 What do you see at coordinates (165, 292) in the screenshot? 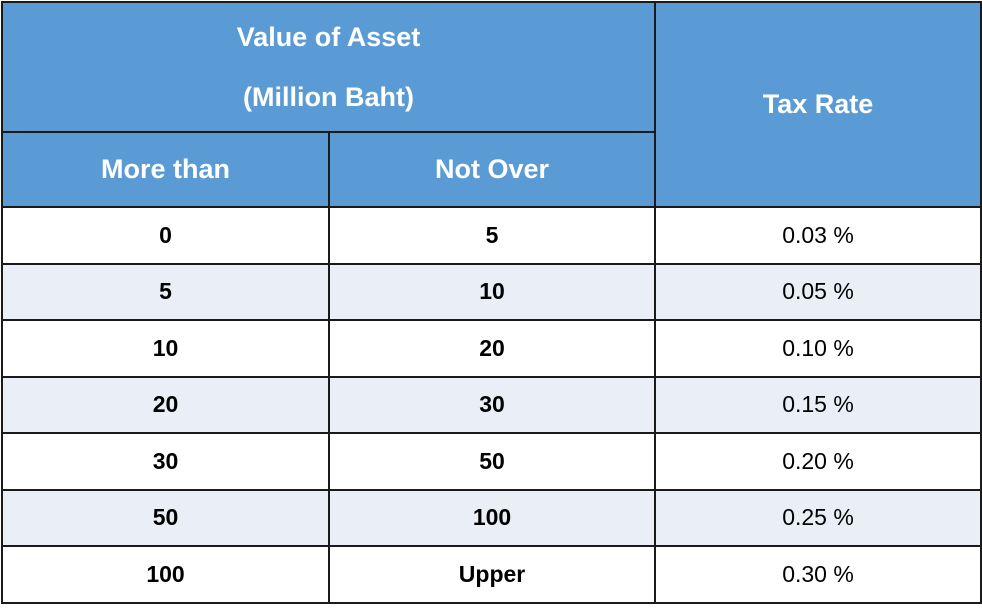
I see `more-than-cell: 5` at bounding box center [165, 292].